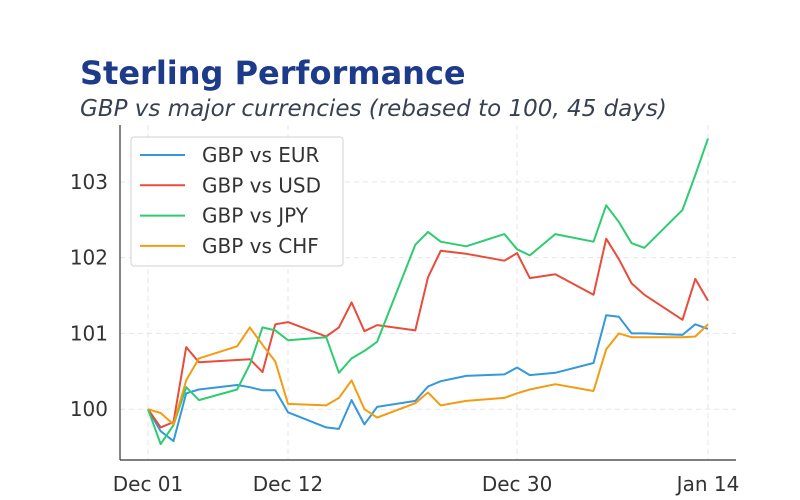  I want to click on x-tick-label: Jan 14, so click(707, 484).